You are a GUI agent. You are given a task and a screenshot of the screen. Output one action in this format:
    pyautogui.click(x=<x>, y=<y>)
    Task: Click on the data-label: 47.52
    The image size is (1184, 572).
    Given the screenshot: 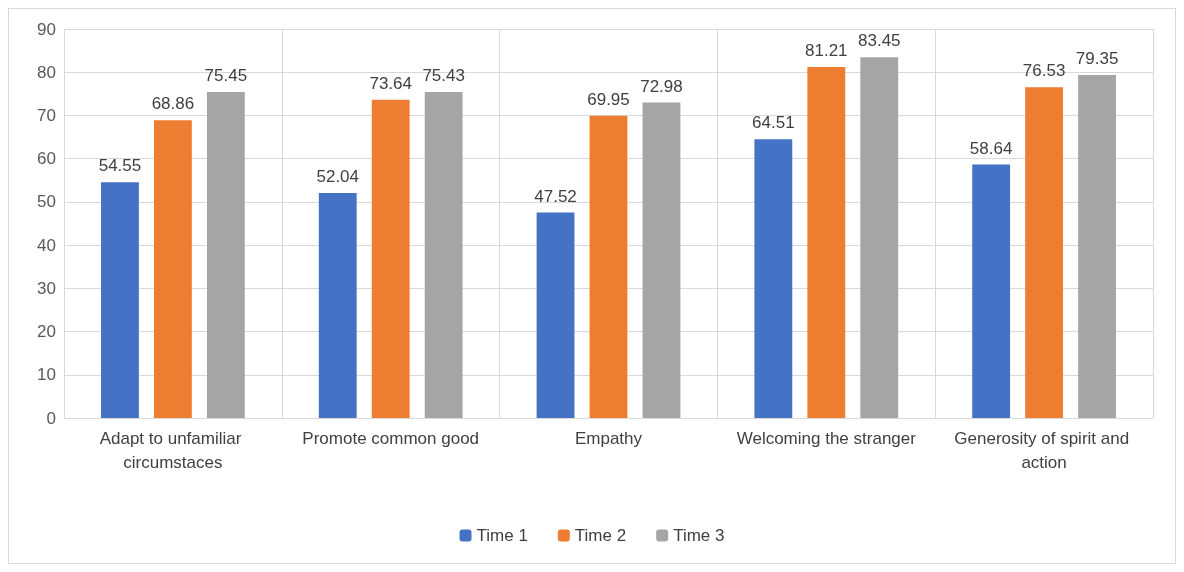 What is the action you would take?
    pyautogui.click(x=555, y=196)
    